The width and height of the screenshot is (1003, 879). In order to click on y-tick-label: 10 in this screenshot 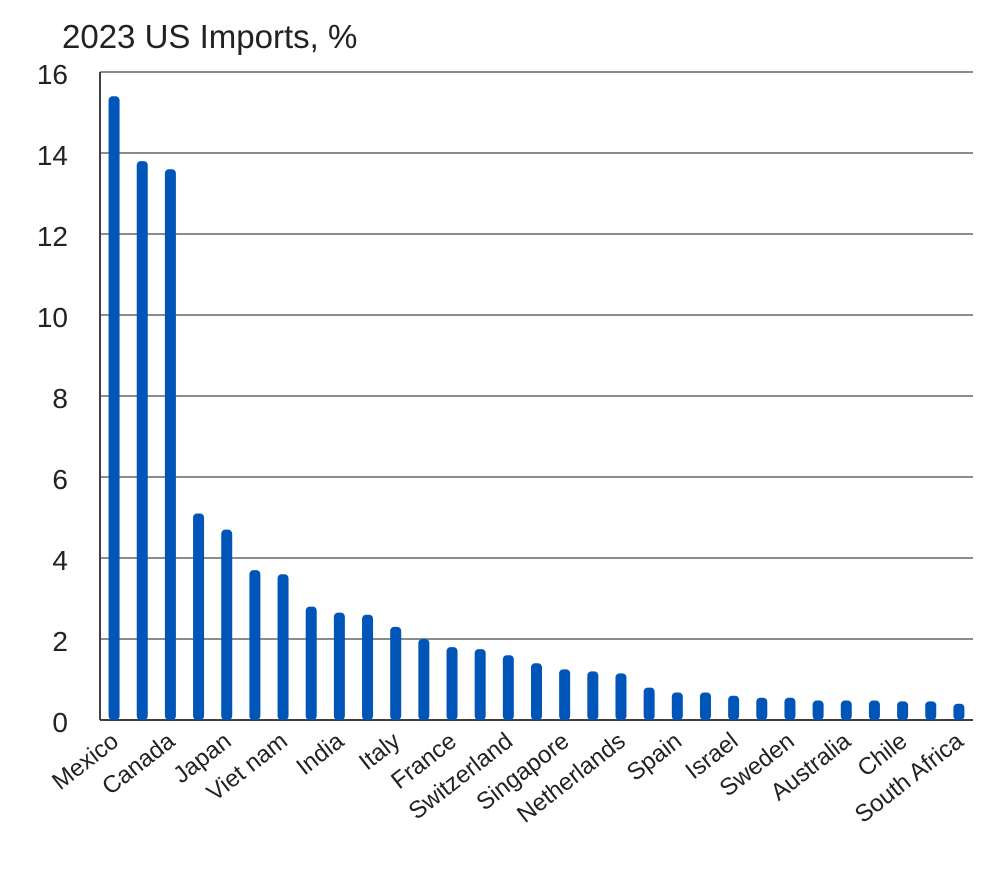, I will do `click(52, 317)`.